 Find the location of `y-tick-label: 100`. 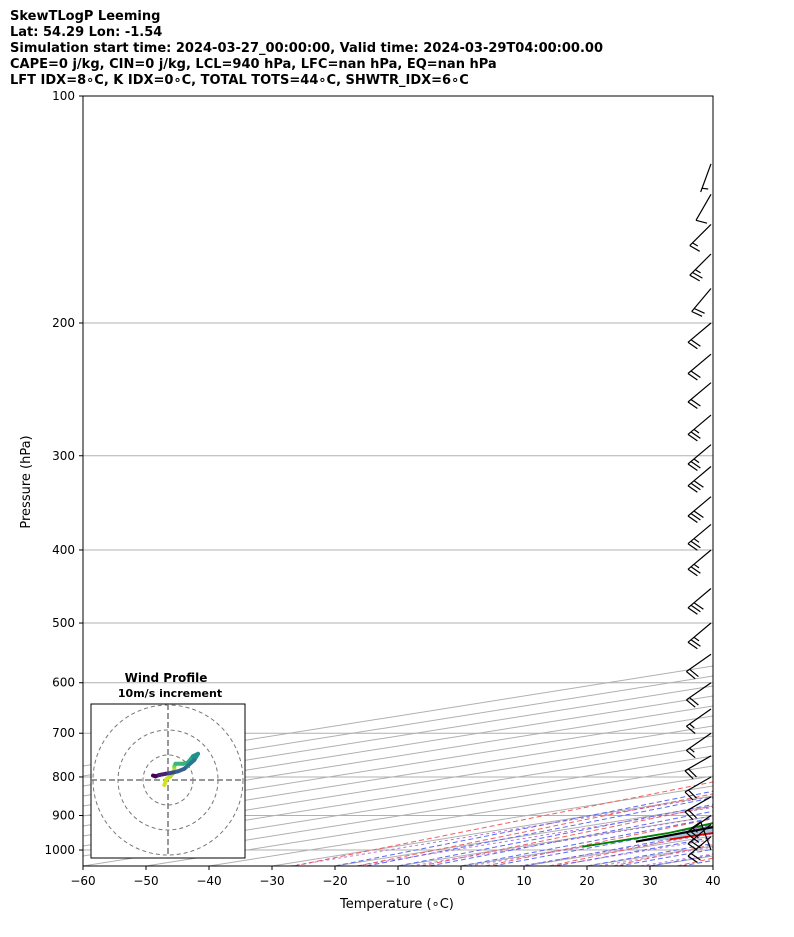

y-tick-label: 100 is located at coordinates (63, 96).